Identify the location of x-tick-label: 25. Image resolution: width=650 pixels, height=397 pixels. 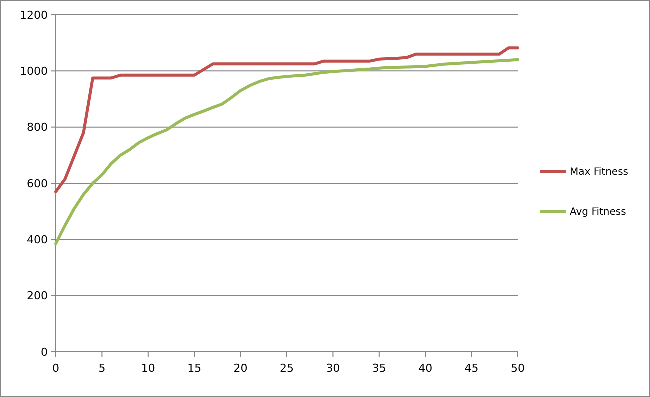
(287, 368).